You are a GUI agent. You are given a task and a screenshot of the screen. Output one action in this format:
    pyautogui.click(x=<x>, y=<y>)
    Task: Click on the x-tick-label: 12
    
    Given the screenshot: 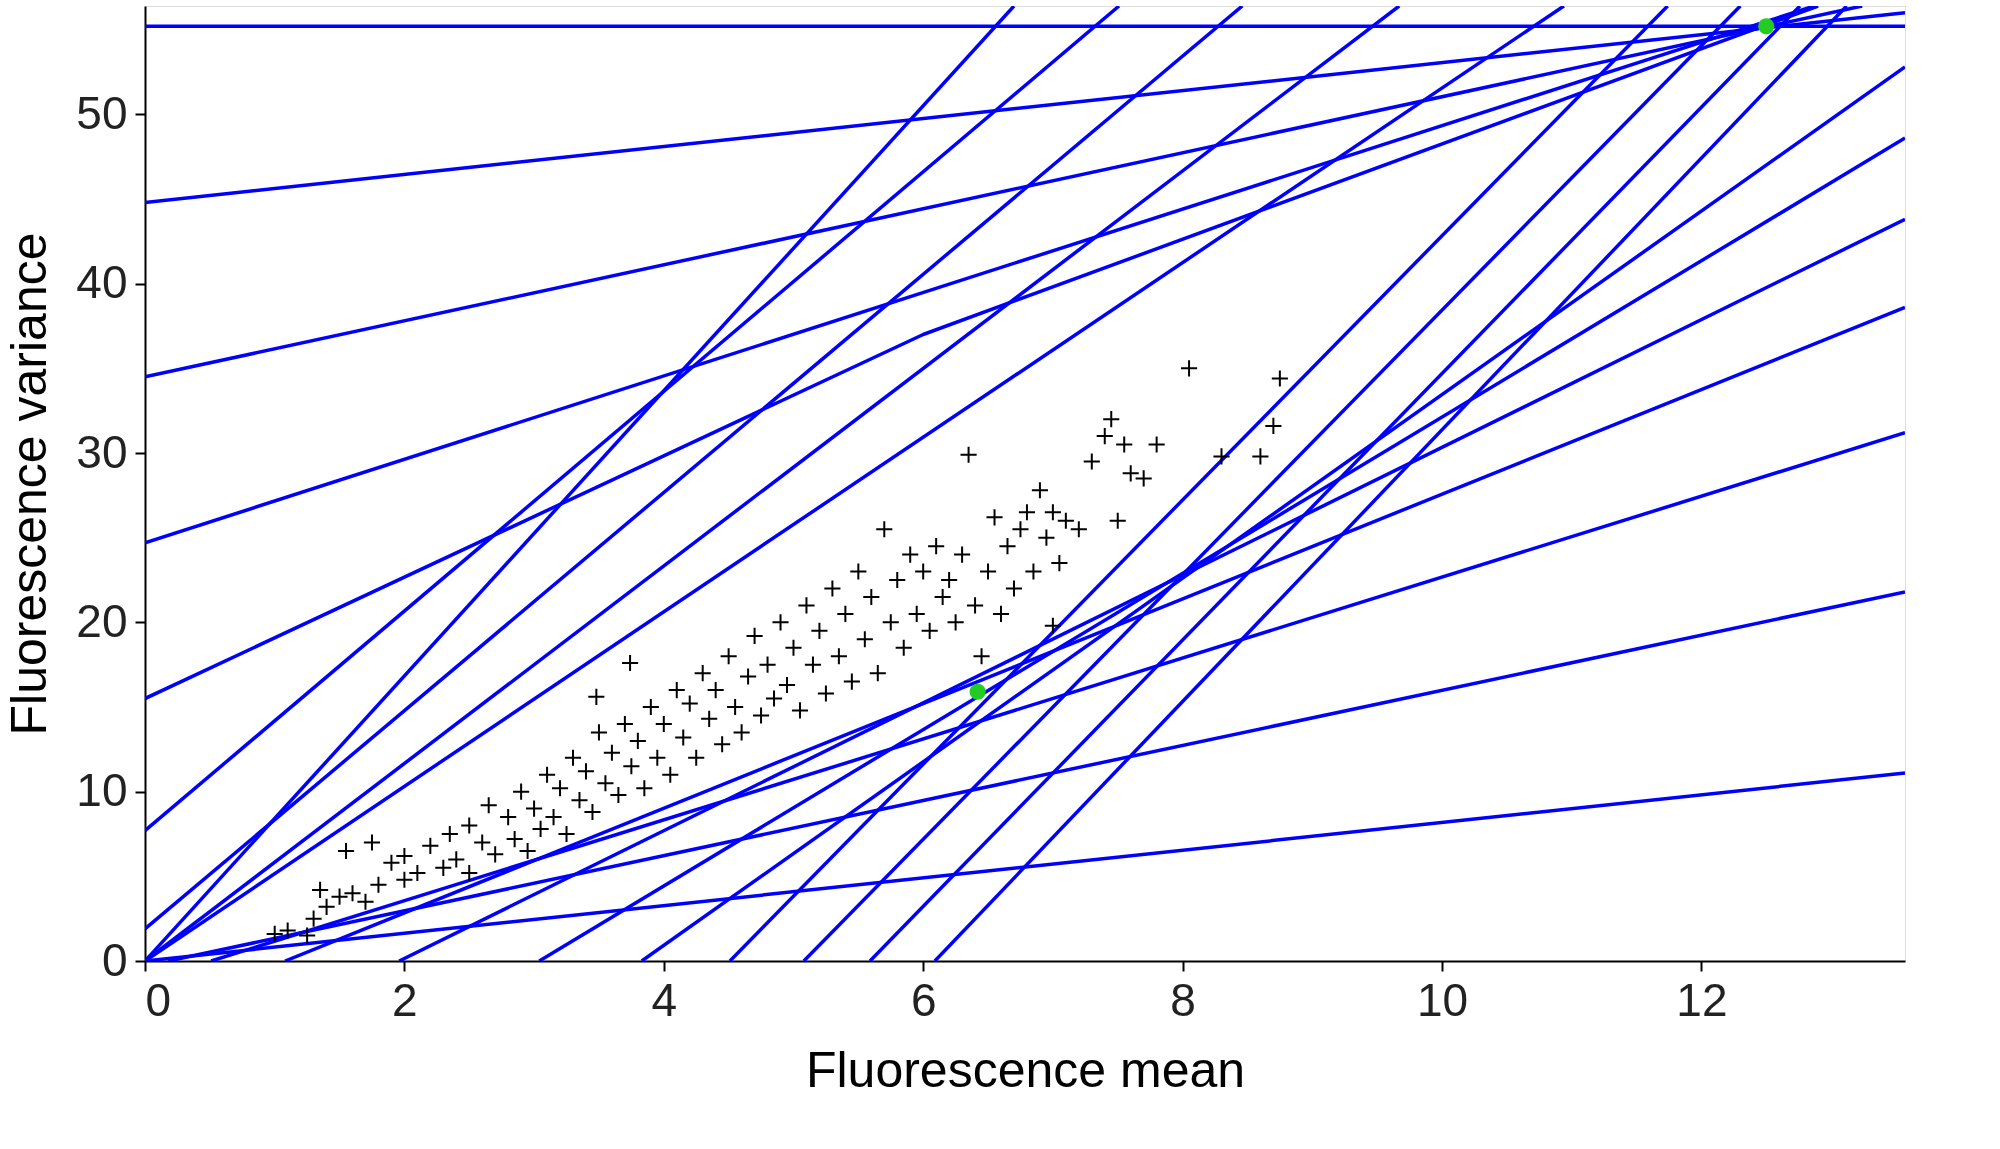 What is the action you would take?
    pyautogui.click(x=1702, y=999)
    